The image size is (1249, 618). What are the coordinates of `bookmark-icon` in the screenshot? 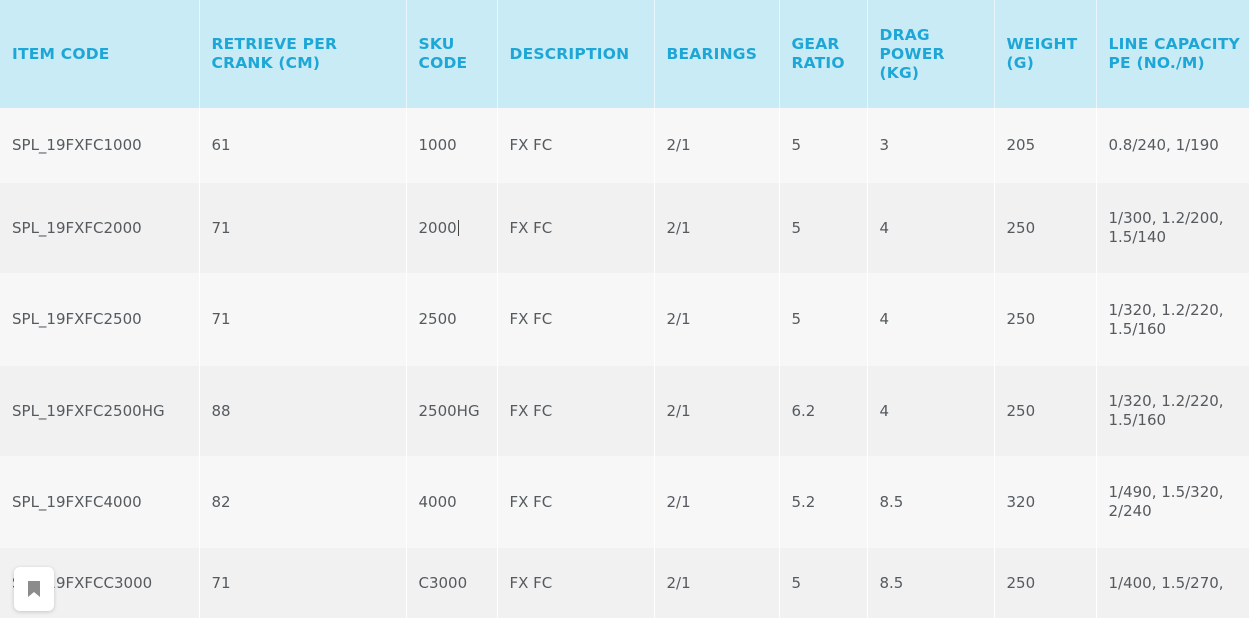 It's located at (34, 589).